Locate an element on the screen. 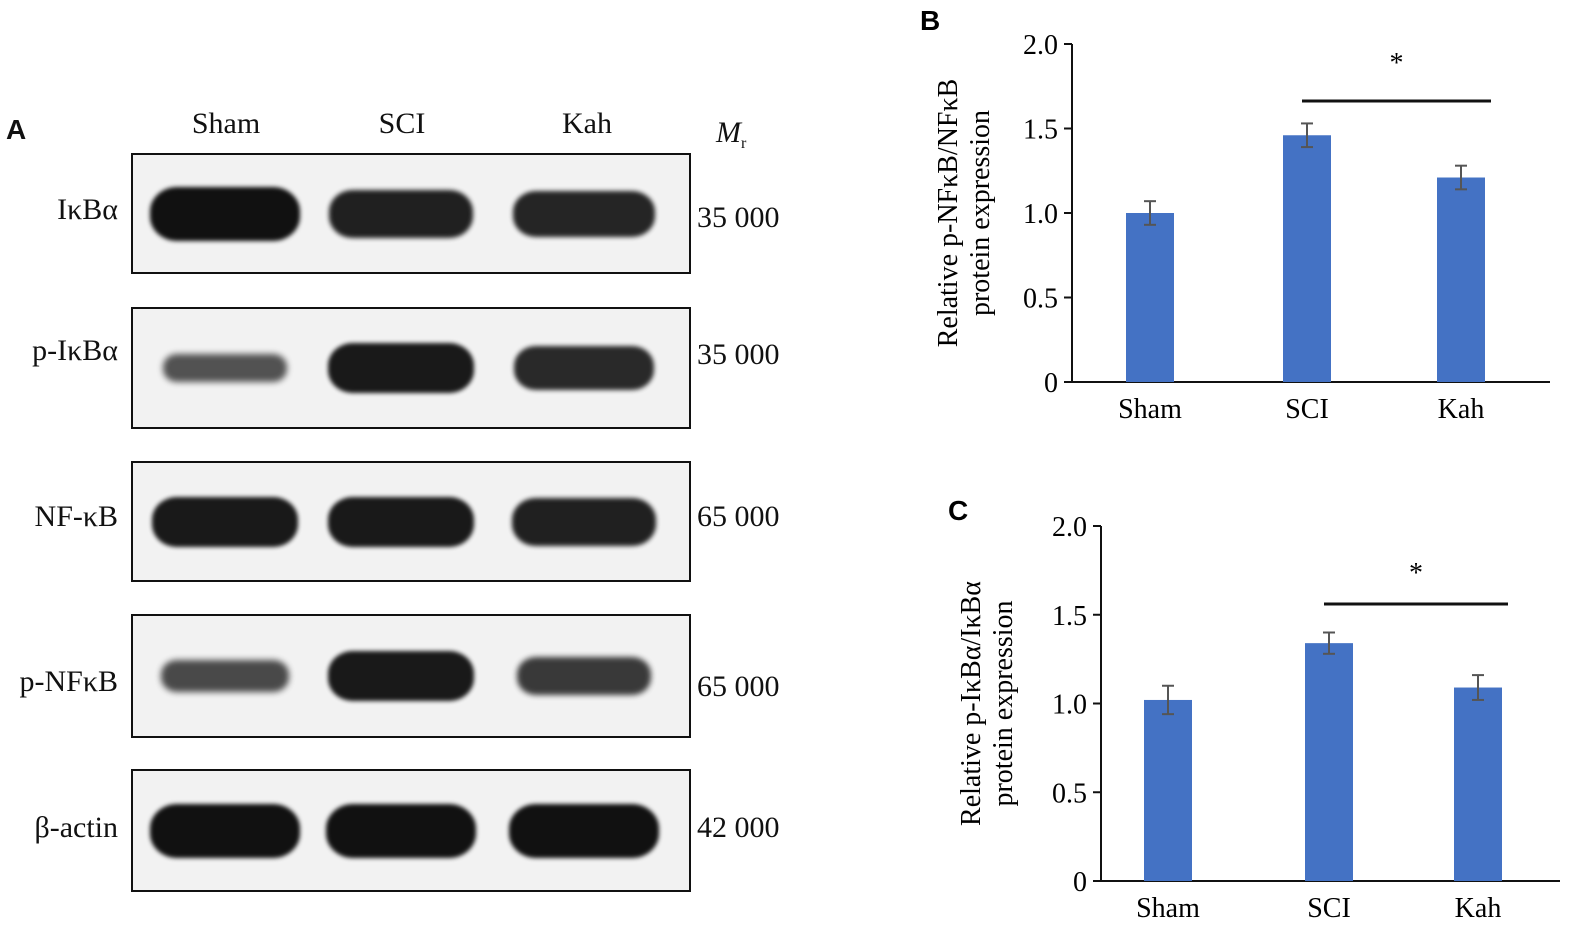 The height and width of the screenshot is (937, 1595). lane-label-kah: Kah is located at coordinates (587, 123).